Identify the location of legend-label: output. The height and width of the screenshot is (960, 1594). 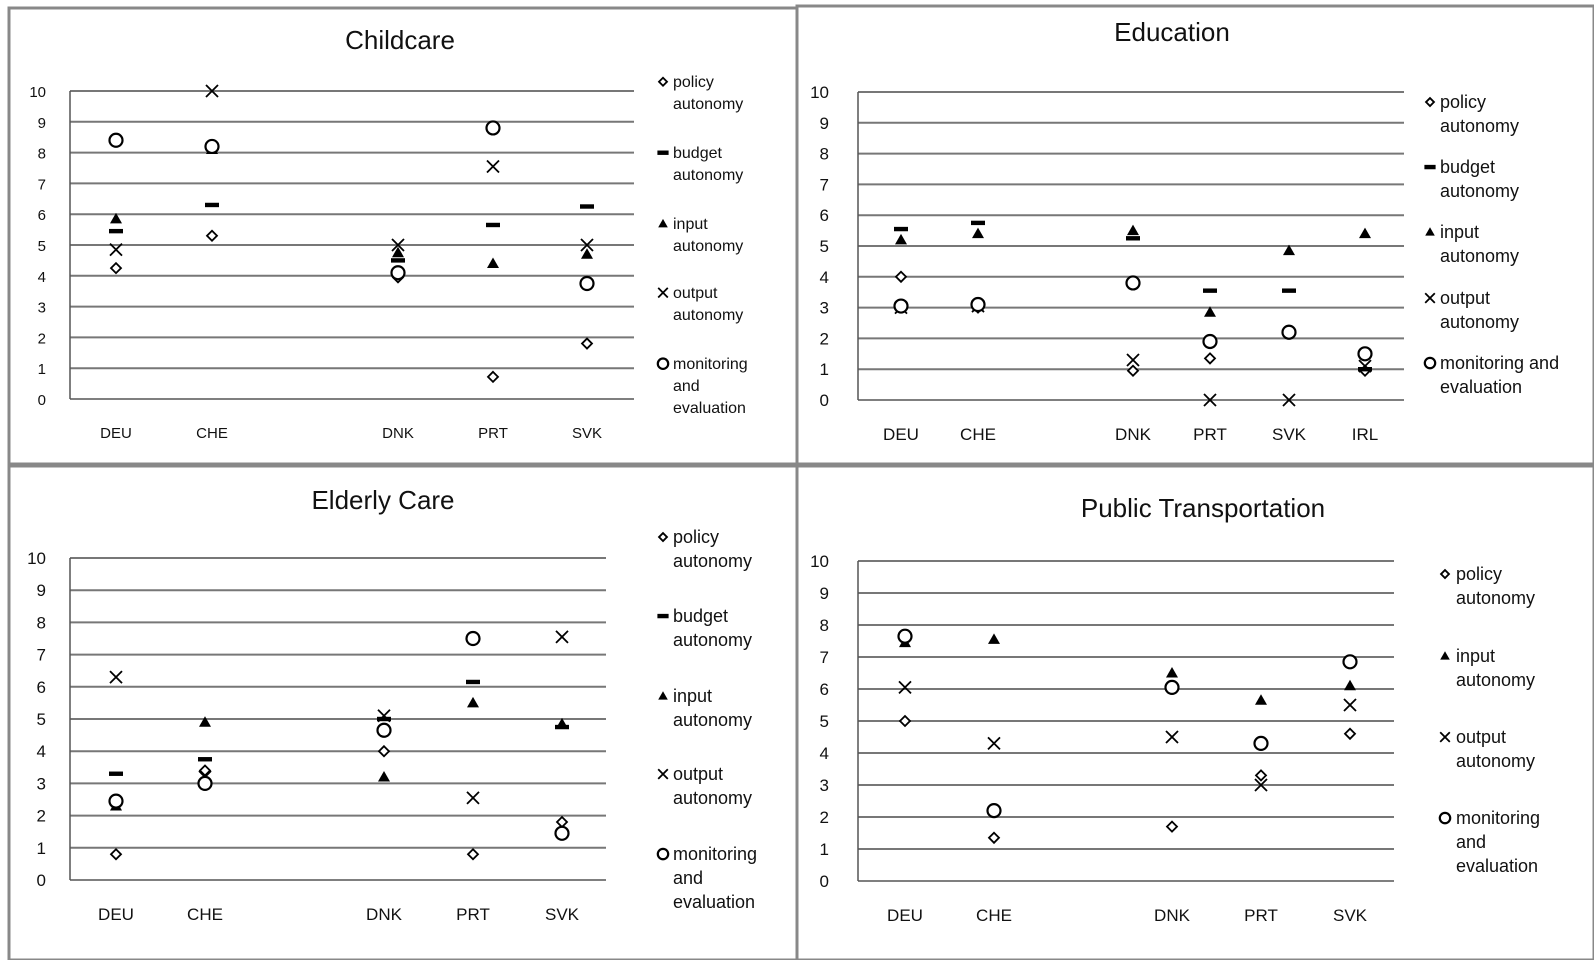
(1481, 737).